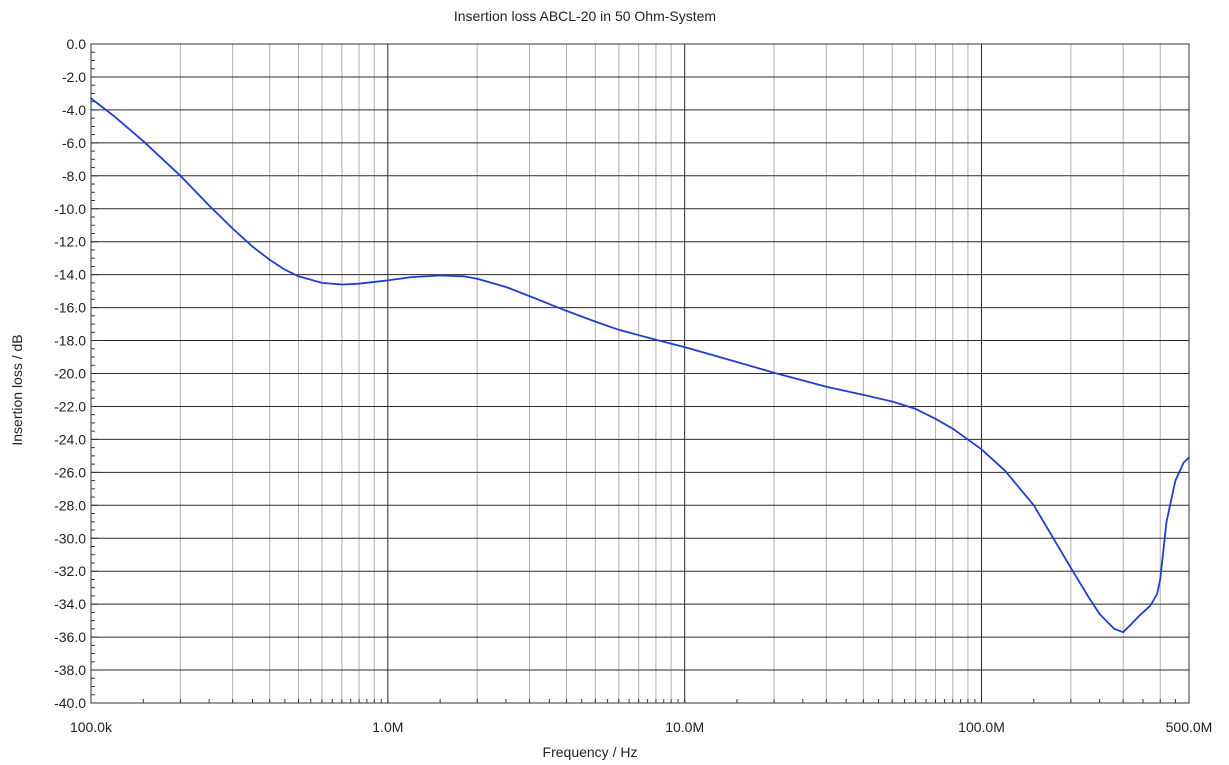  Describe the element at coordinates (70, 406) in the screenshot. I see `y-tick-label: -22.0` at that location.